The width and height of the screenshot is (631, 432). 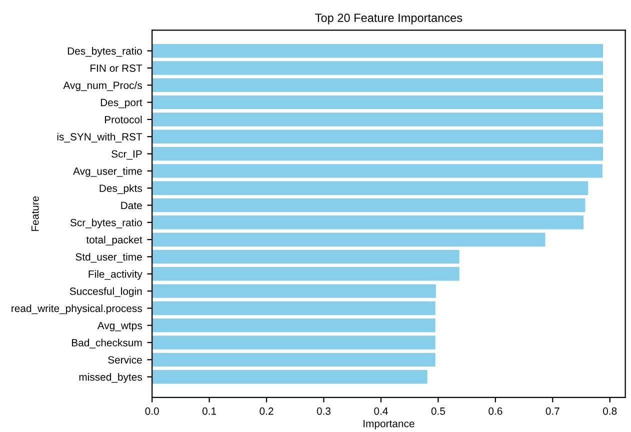 I want to click on x-tick-label: 0.3, so click(x=323, y=411).